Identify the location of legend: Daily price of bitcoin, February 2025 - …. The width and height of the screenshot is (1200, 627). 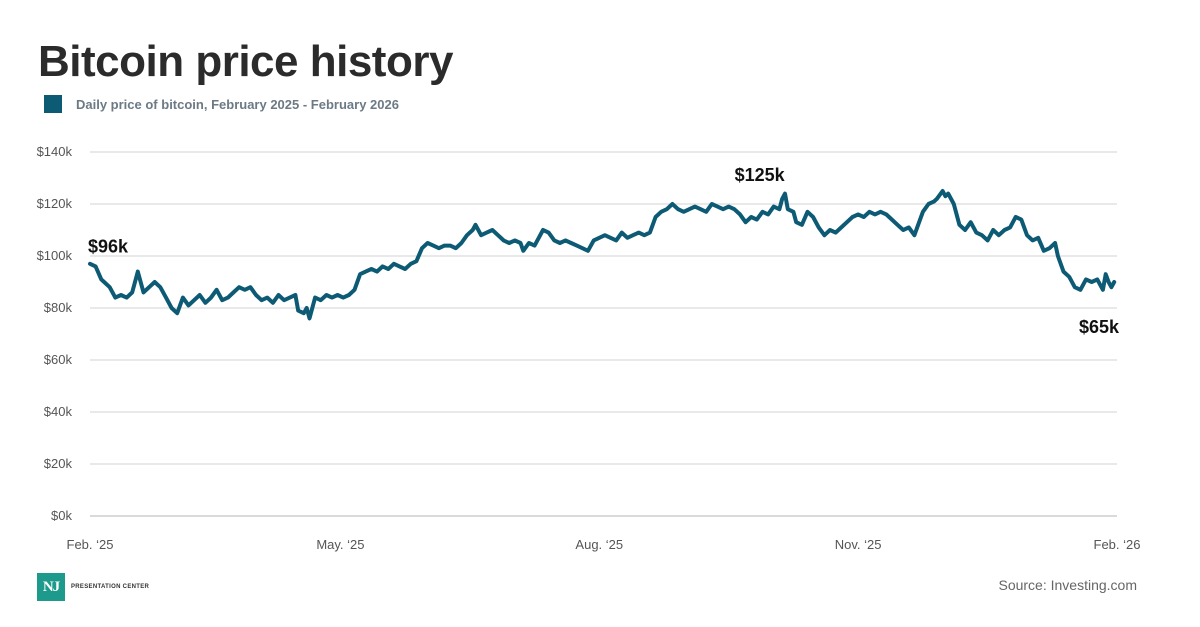
(221, 104).